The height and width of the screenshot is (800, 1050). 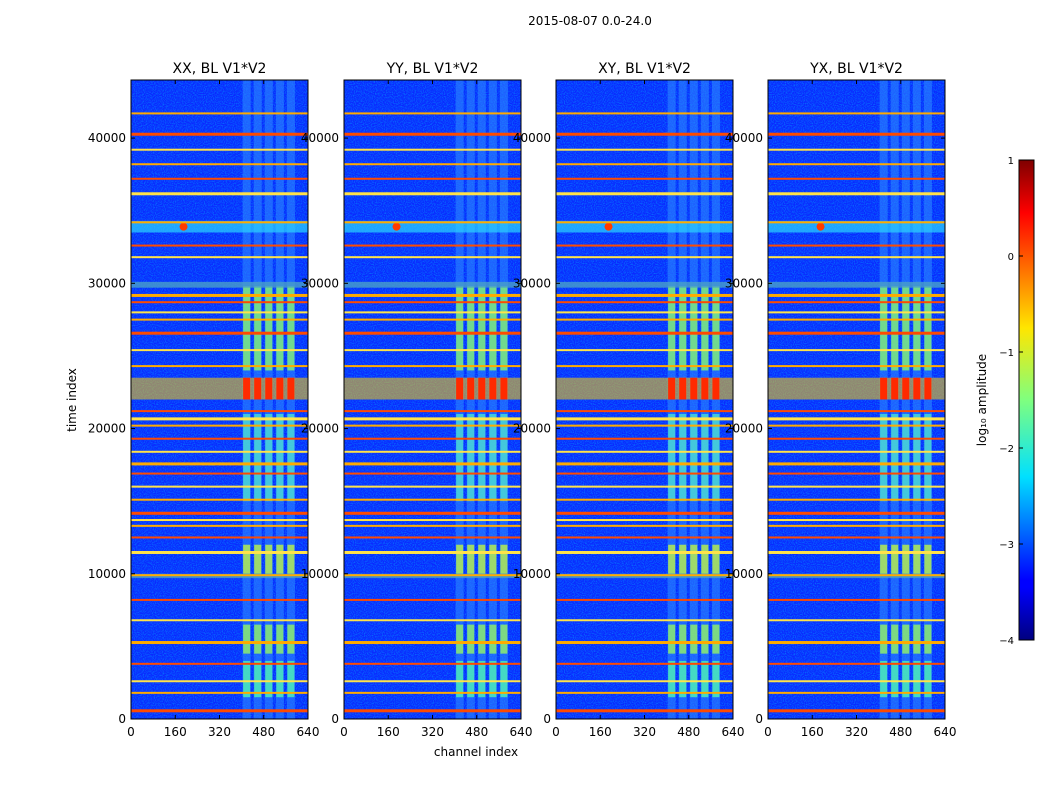 I want to click on hot-band, so click(x=432, y=388).